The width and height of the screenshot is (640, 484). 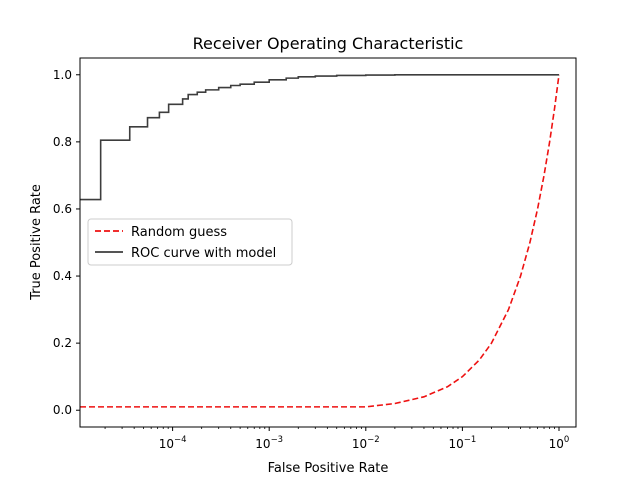 What do you see at coordinates (203, 253) in the screenshot?
I see `legend-label-roc-curve: ROC curve with model` at bounding box center [203, 253].